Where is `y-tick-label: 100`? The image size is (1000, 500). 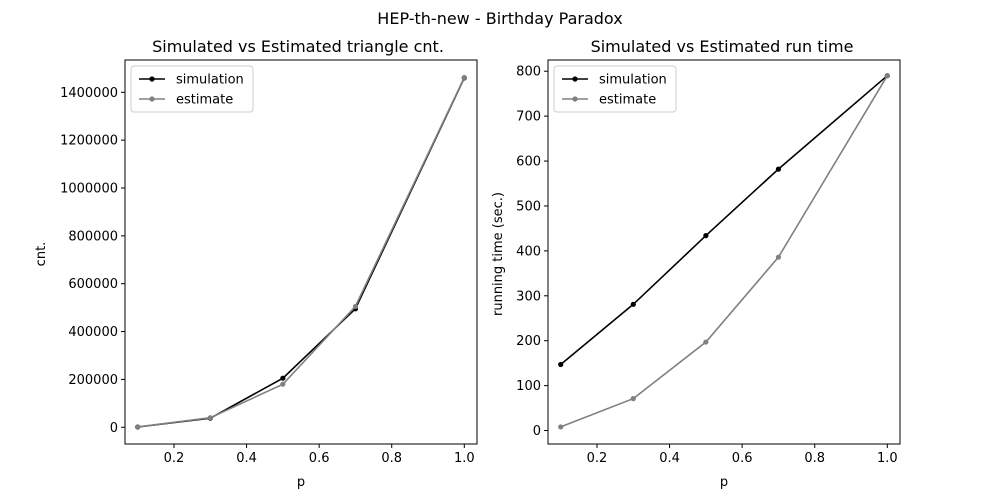
y-tick-label: 100 is located at coordinates (528, 386).